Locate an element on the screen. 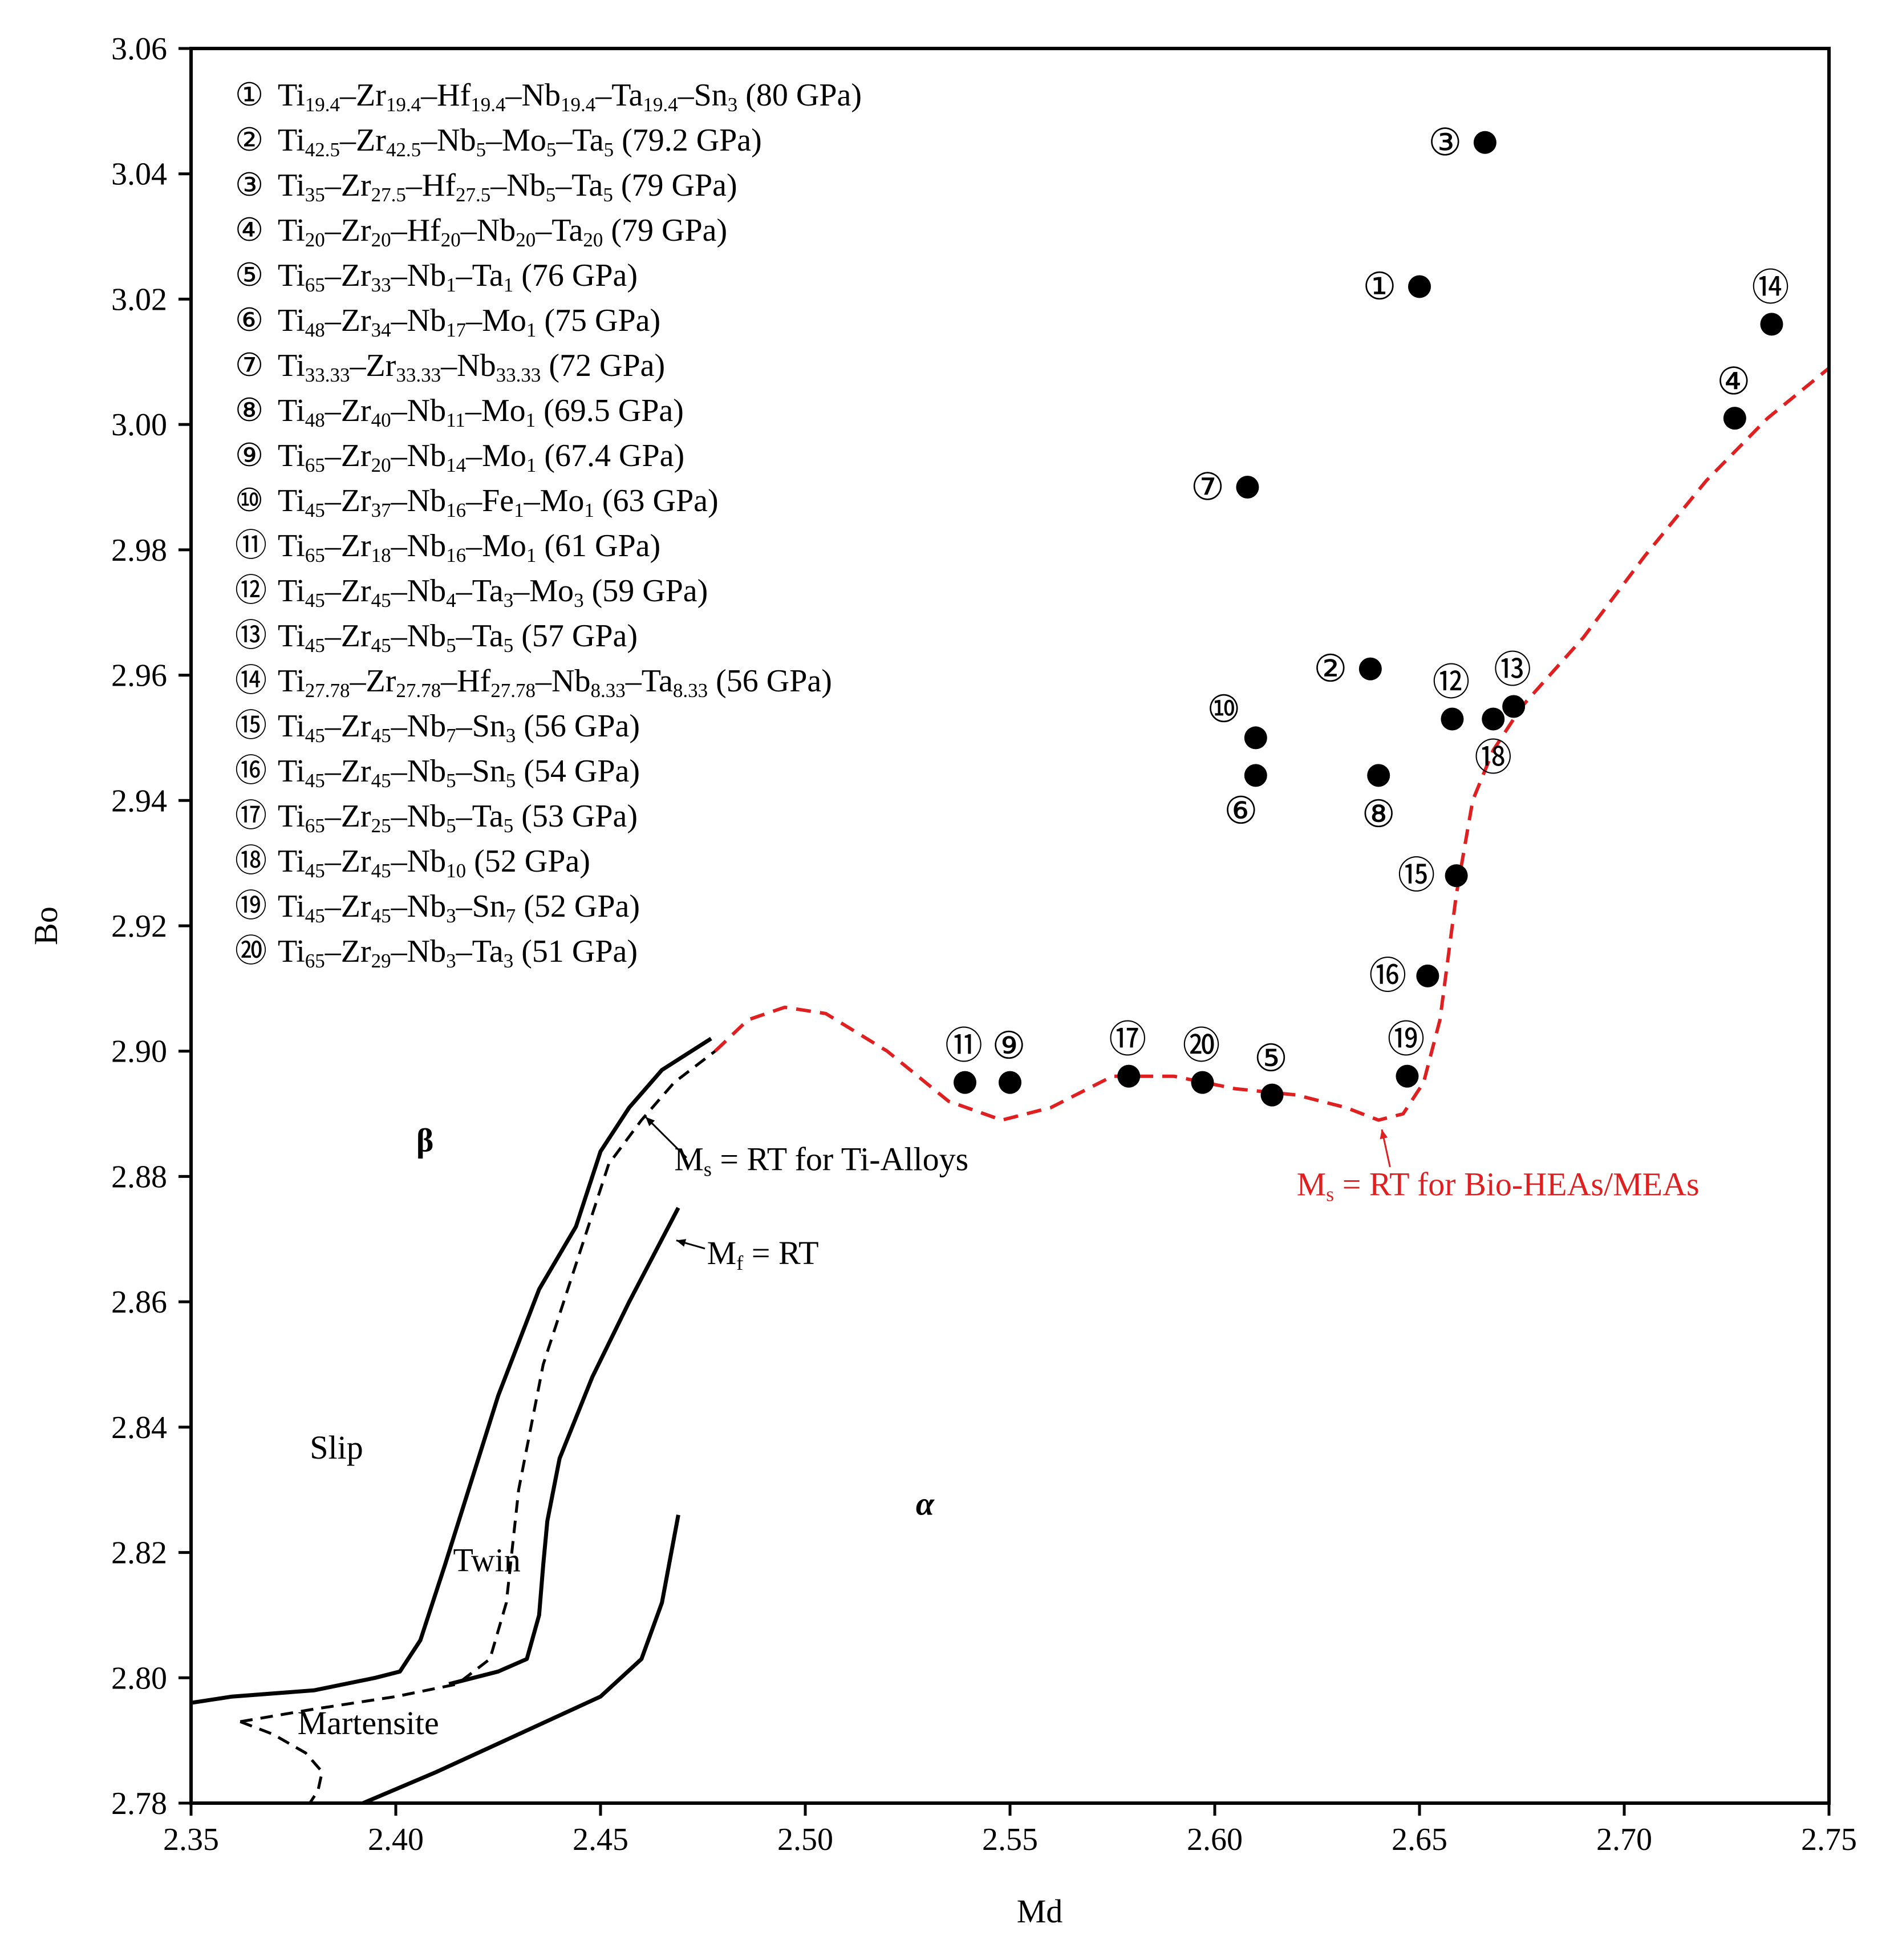  legend-entry: Ti45–Zr45–Nb10 (52 GPa) is located at coordinates (434, 863).